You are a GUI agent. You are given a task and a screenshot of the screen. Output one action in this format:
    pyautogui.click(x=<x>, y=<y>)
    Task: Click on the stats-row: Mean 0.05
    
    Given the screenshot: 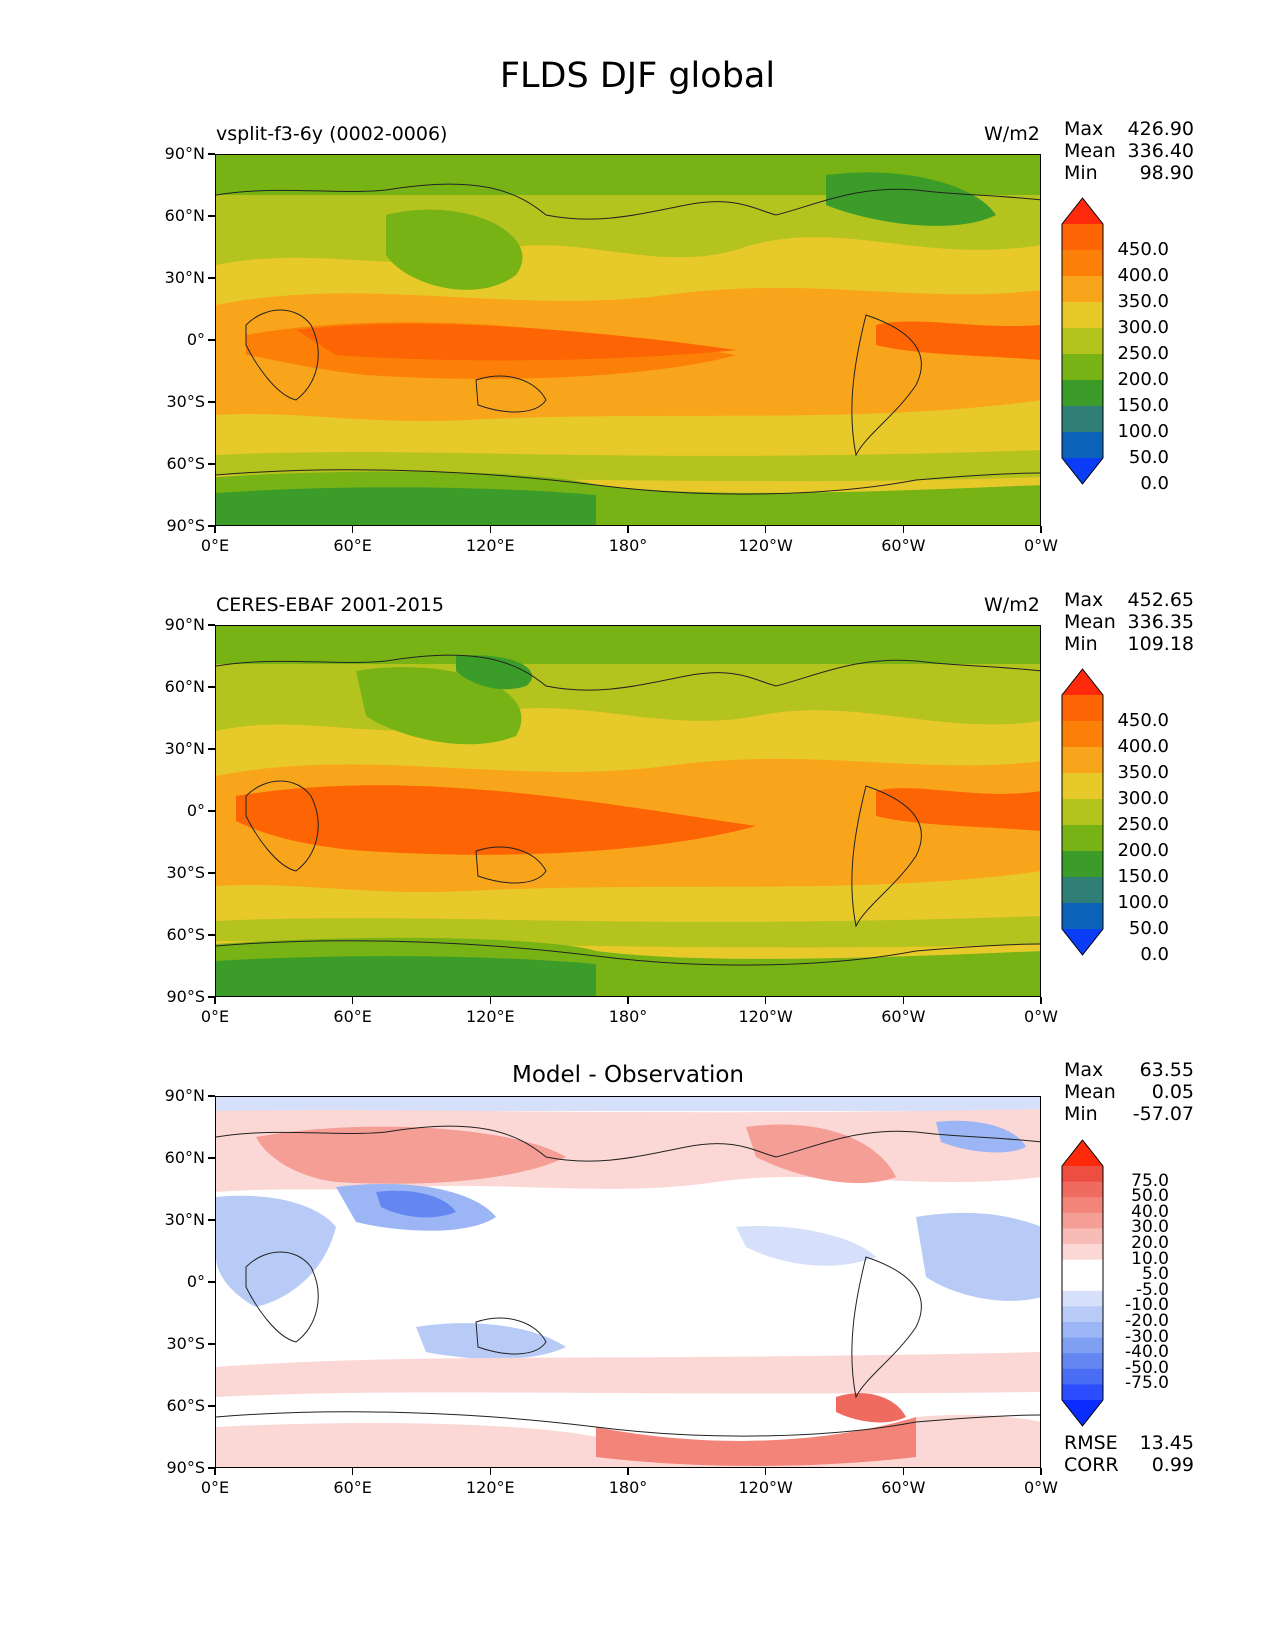 What is the action you would take?
    pyautogui.click(x=1129, y=1092)
    